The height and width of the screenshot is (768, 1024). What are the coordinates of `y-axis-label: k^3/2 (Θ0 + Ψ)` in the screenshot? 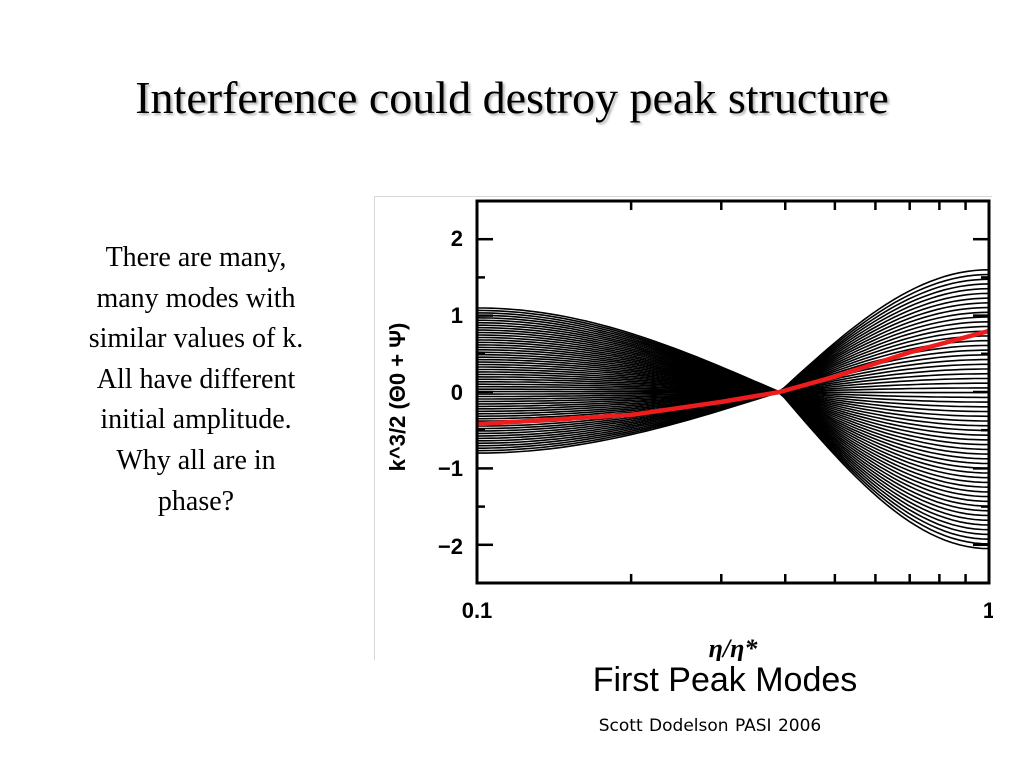 It's located at (397, 397).